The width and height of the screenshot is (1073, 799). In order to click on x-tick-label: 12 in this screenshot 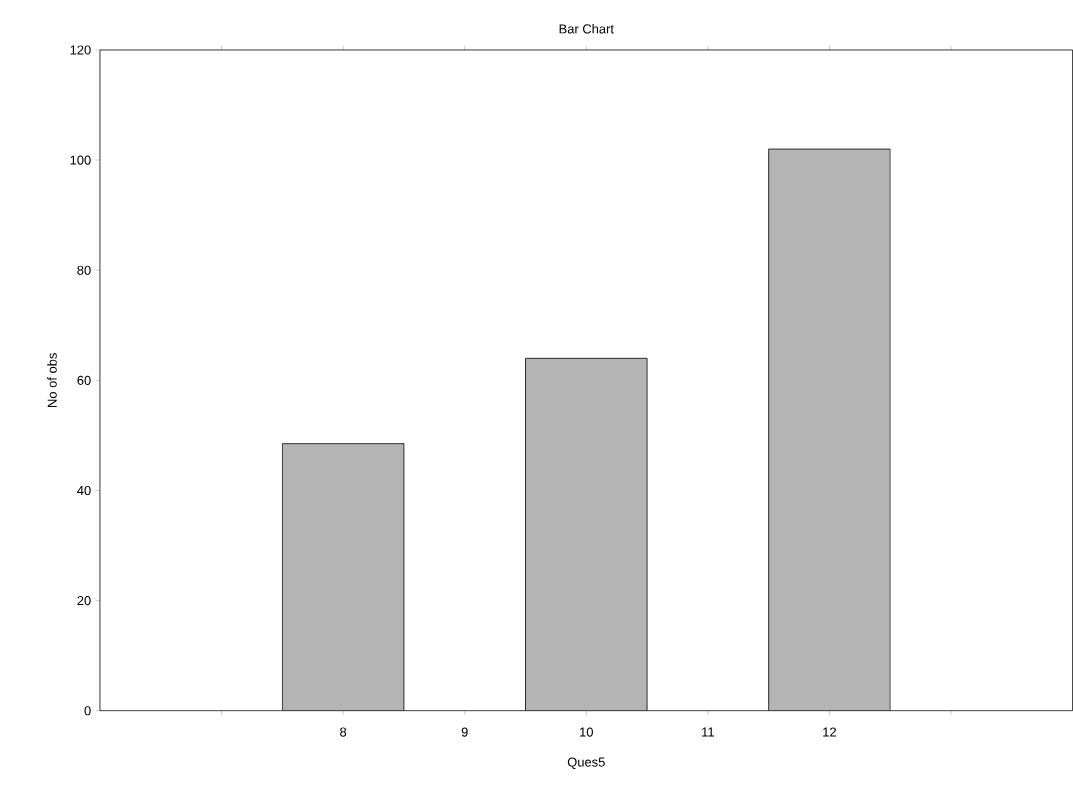, I will do `click(829, 732)`.